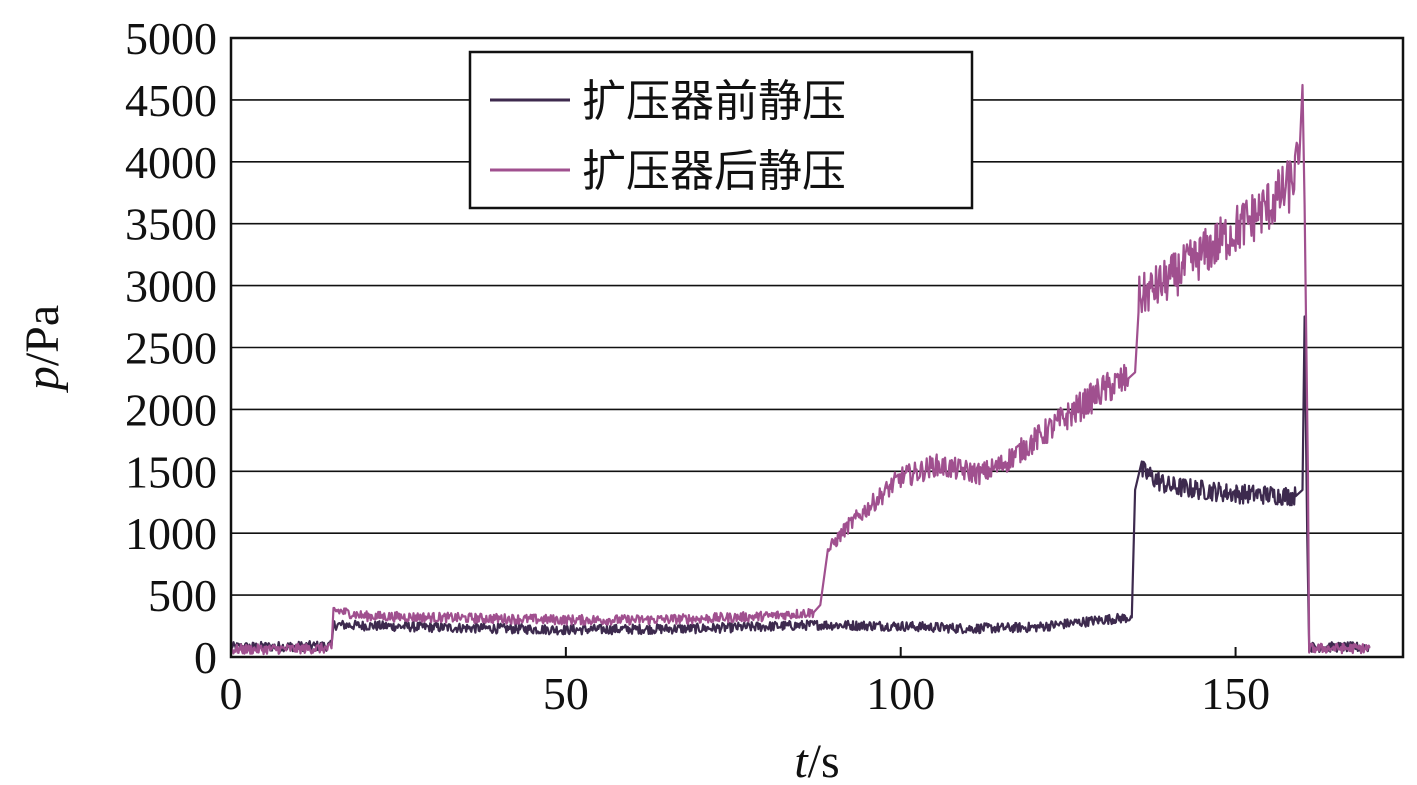 The height and width of the screenshot is (785, 1417). I want to click on y-tick-label-2000: 2000, so click(171, 409).